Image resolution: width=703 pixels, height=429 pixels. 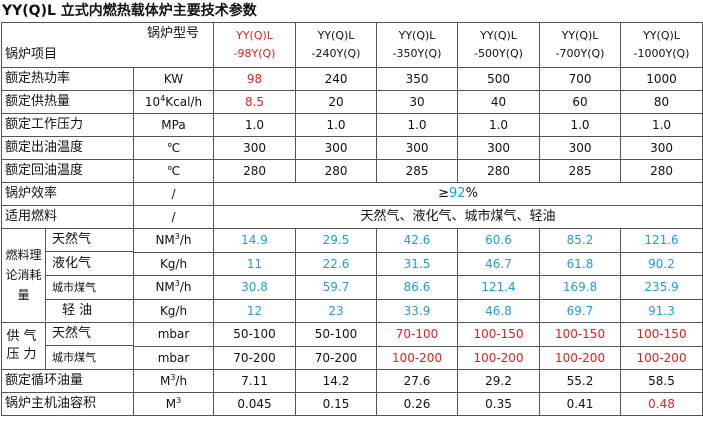 What do you see at coordinates (255, 79) in the screenshot?
I see `value-cell: 98` at bounding box center [255, 79].